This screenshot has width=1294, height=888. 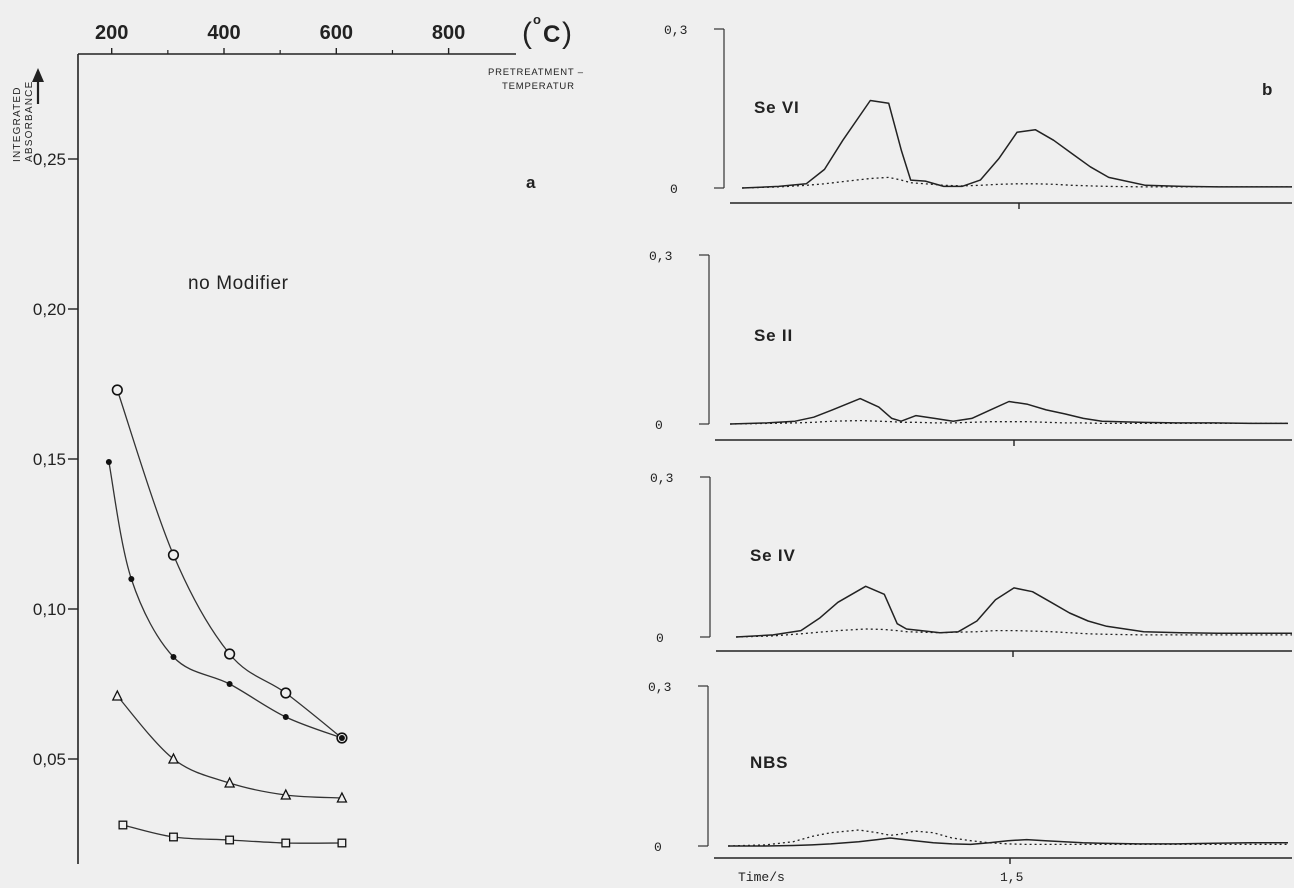 I want to click on panel-a-y-tick-label: 0,10, so click(x=49, y=609).